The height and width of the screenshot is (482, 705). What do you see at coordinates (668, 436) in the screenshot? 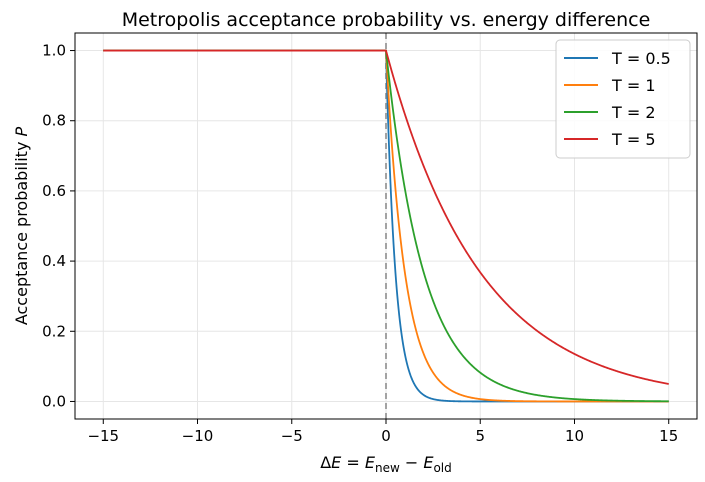
I see `x-tick-label: 15` at bounding box center [668, 436].